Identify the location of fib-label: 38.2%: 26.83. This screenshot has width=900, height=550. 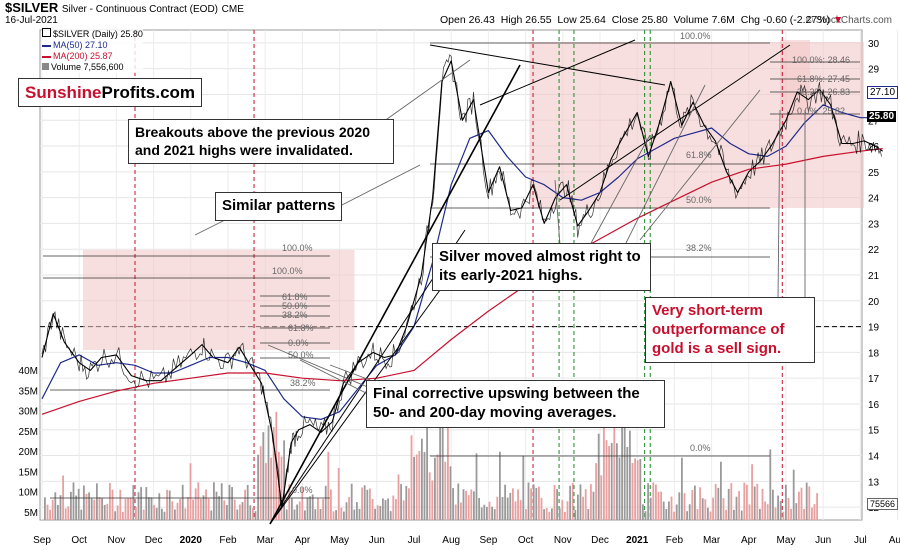
(824, 92).